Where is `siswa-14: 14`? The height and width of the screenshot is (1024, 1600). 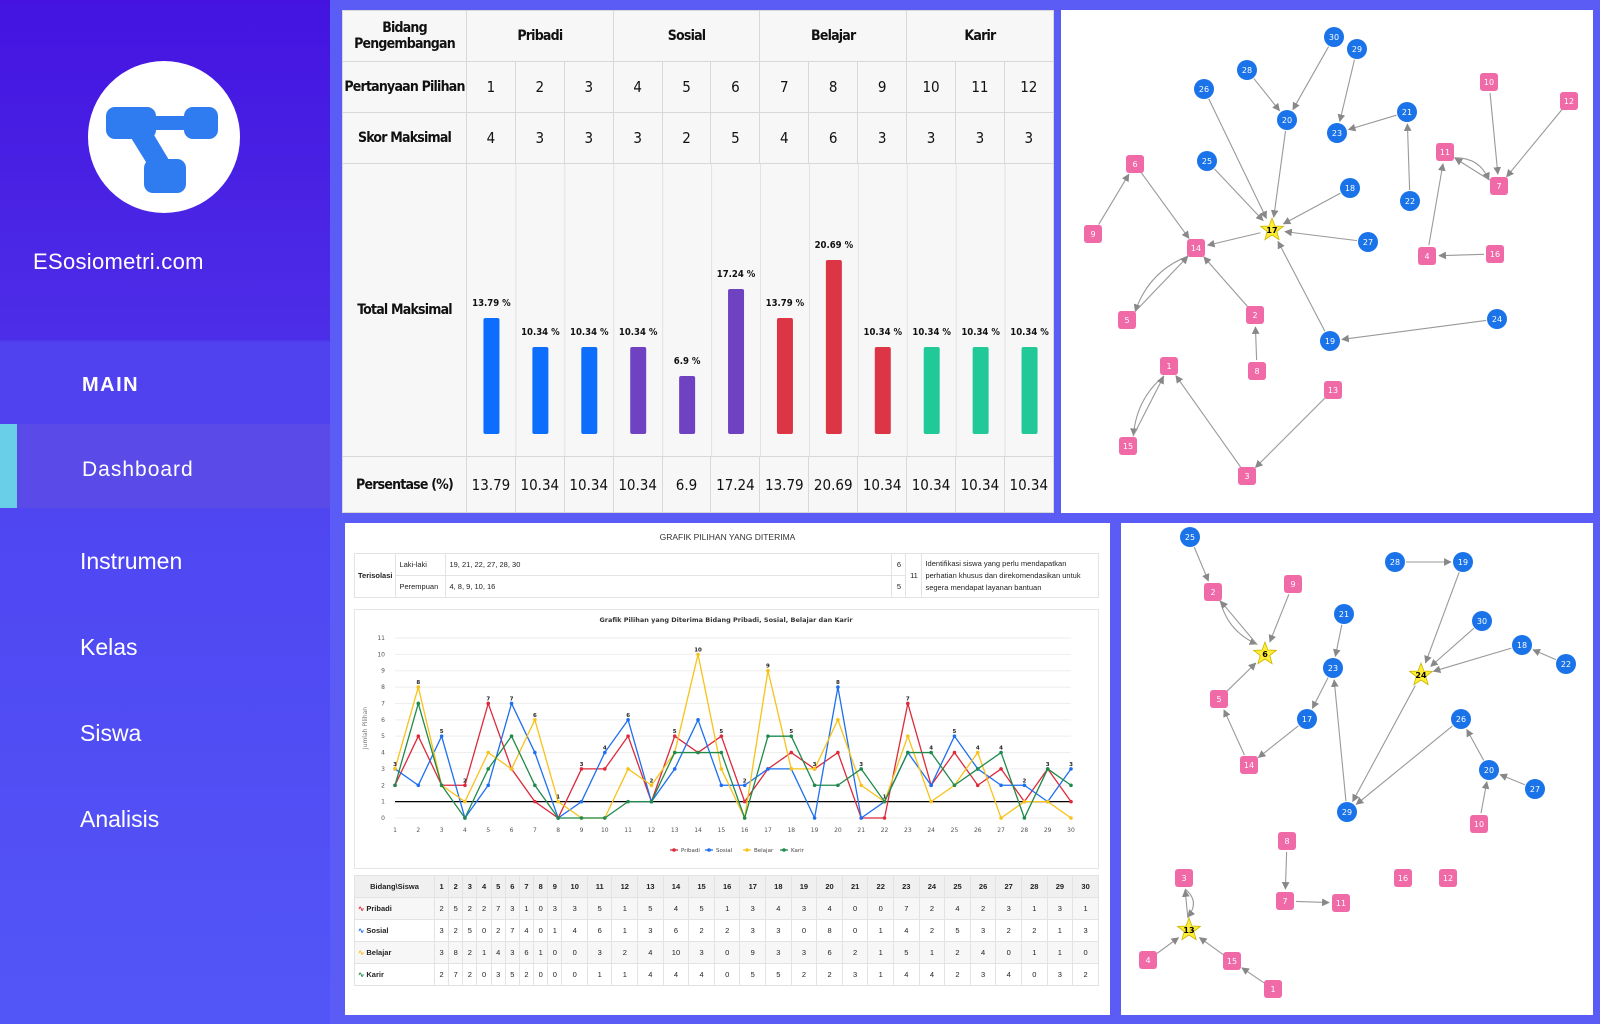 siswa-14: 14 is located at coordinates (676, 886).